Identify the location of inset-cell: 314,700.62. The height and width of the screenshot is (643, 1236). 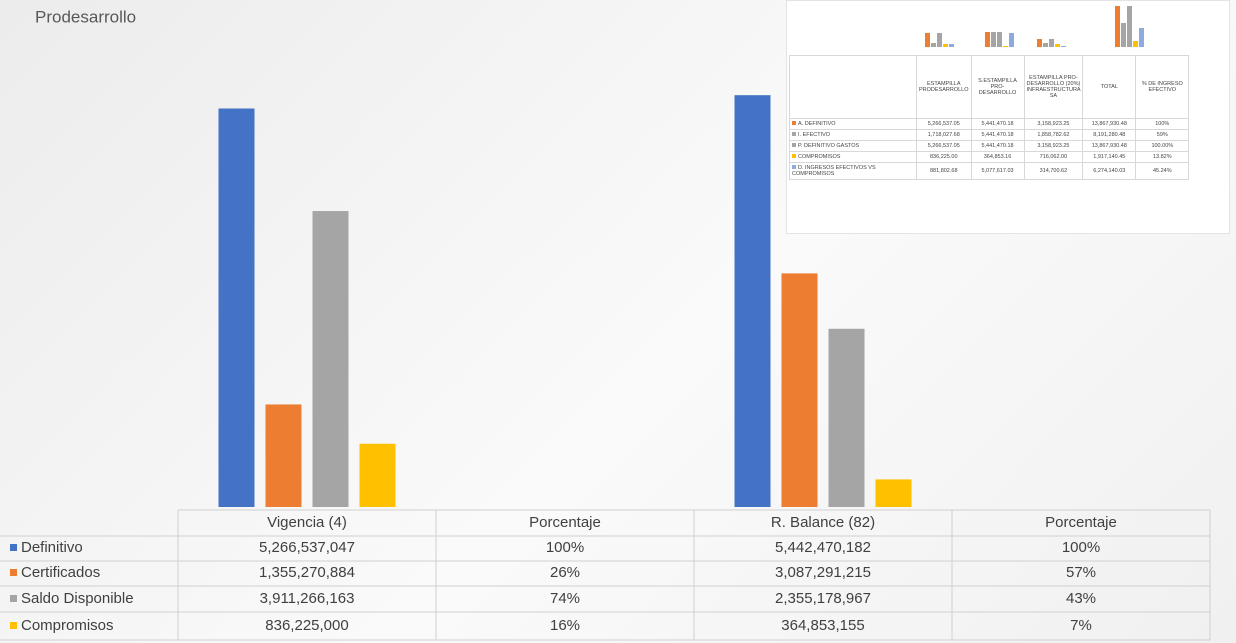
(1053, 171).